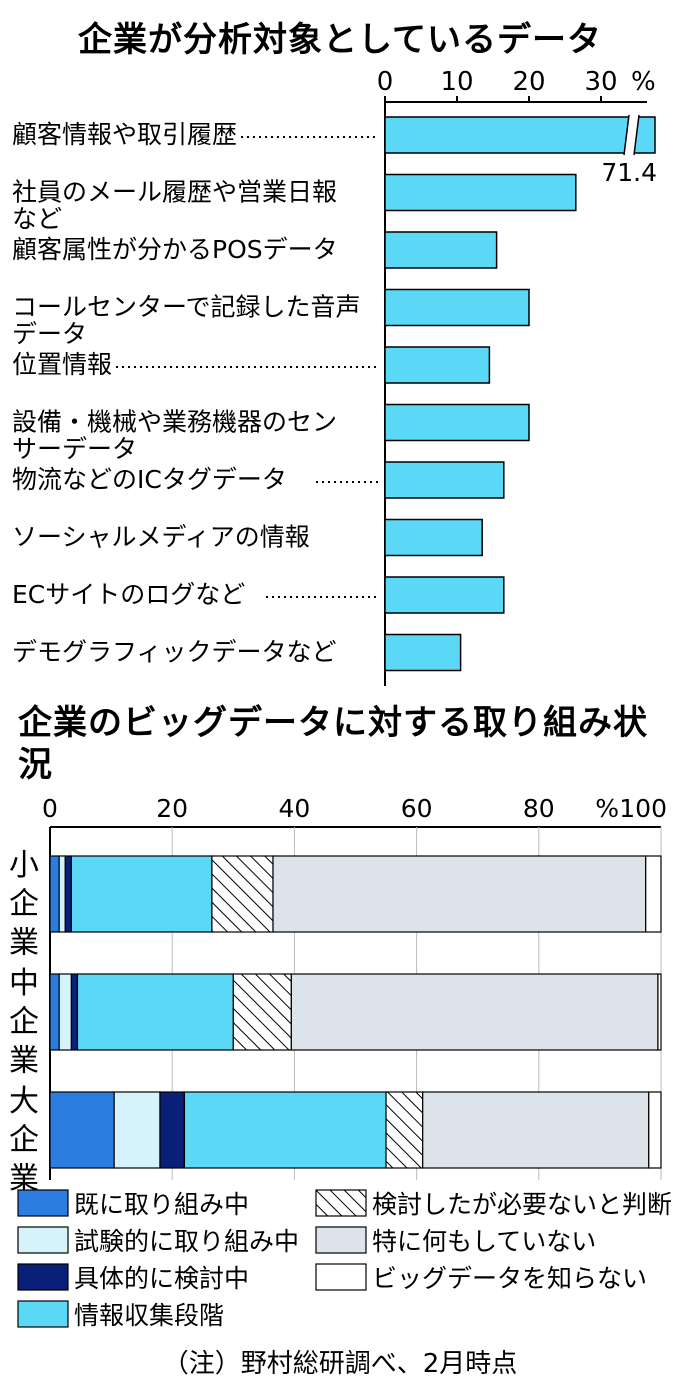 The height and width of the screenshot is (1383, 680). I want to click on category-label-char: 大, so click(24, 1101).